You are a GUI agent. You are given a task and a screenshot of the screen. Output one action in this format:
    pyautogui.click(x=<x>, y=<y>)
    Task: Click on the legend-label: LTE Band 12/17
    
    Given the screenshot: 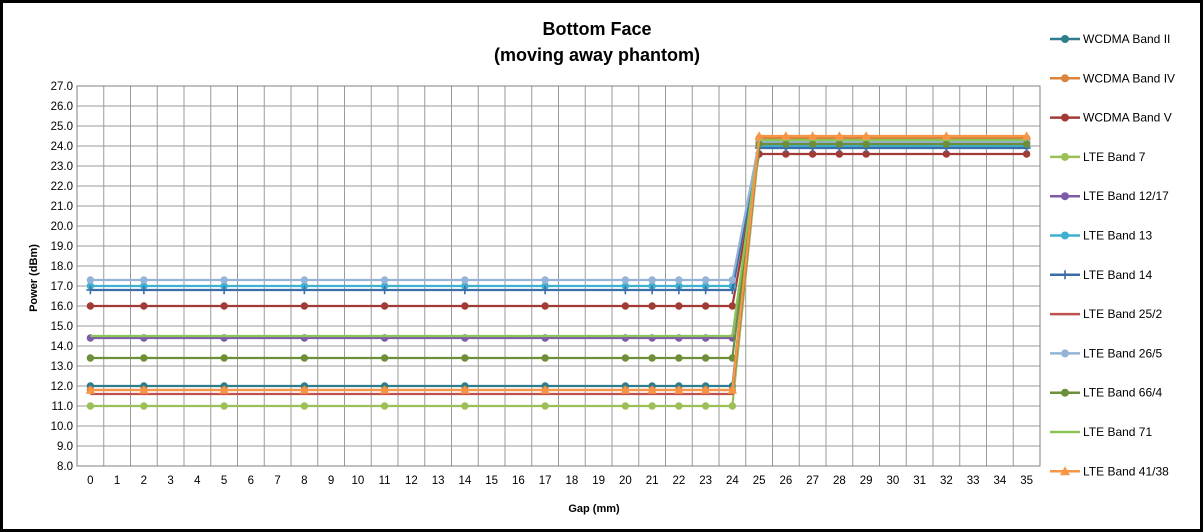 What is the action you would take?
    pyautogui.click(x=1126, y=196)
    